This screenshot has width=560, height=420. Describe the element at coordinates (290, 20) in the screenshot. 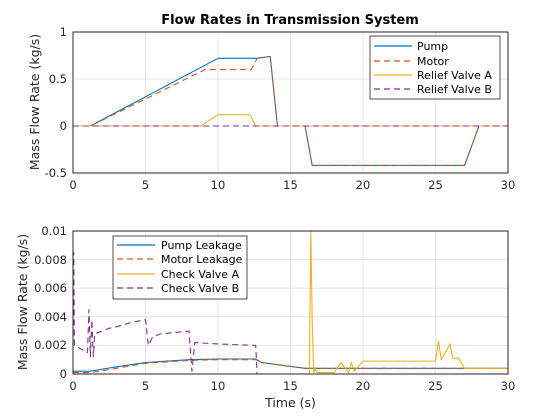

I see `top-chart-title: Flow Rates in Transmission System` at that location.